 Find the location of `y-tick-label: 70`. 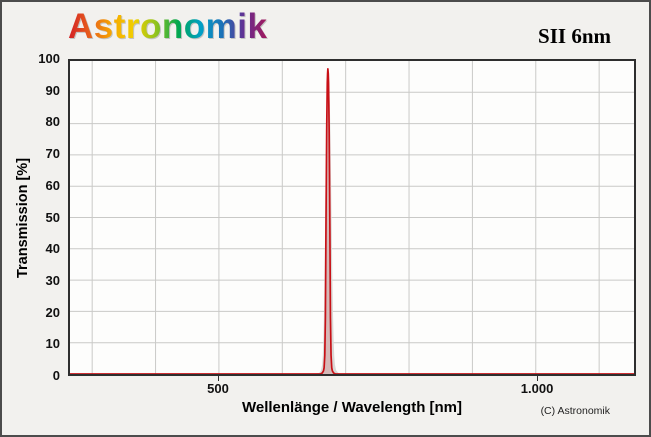

y-tick-label: 70 is located at coordinates (52, 154).